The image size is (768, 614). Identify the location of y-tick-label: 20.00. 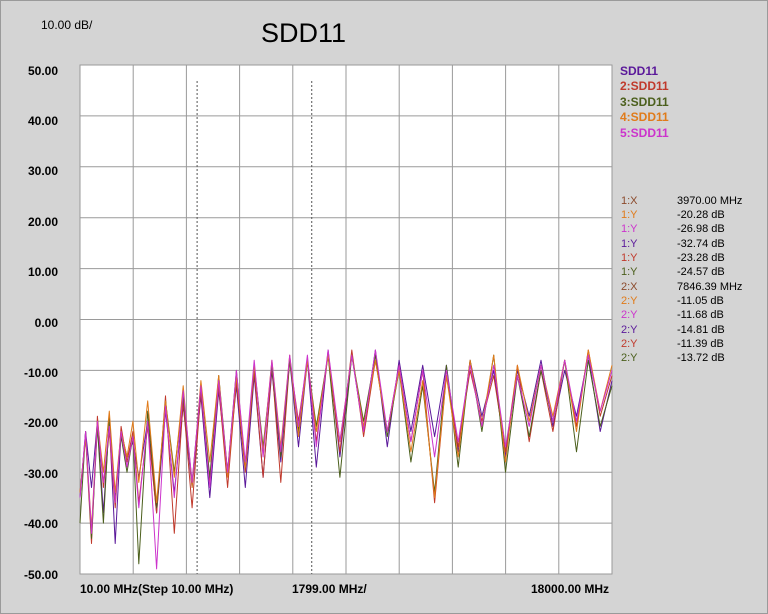
(42, 222).